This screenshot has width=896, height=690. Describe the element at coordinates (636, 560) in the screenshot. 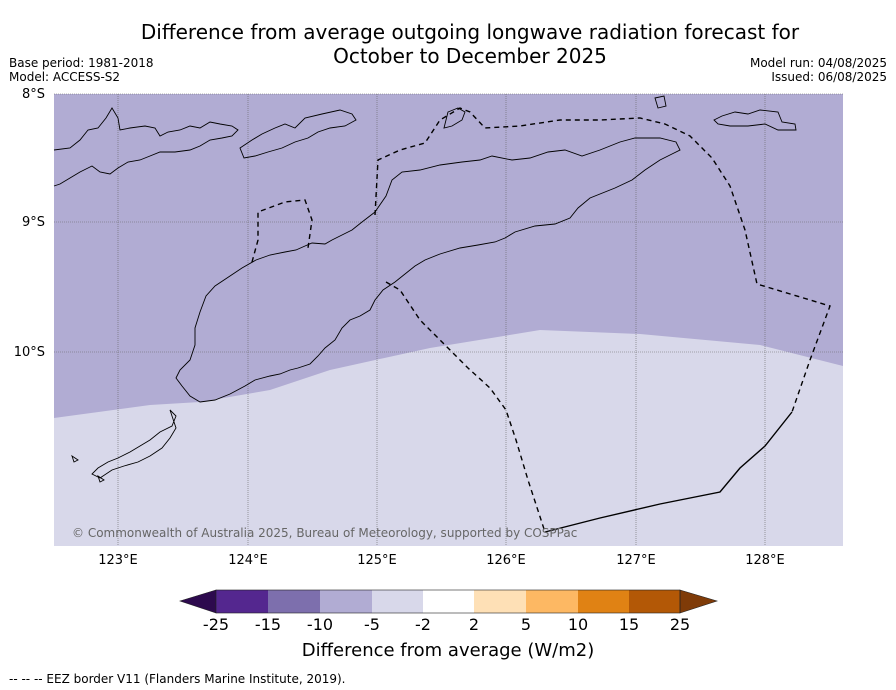

I see `lon-label-127e: 127°E` at that location.